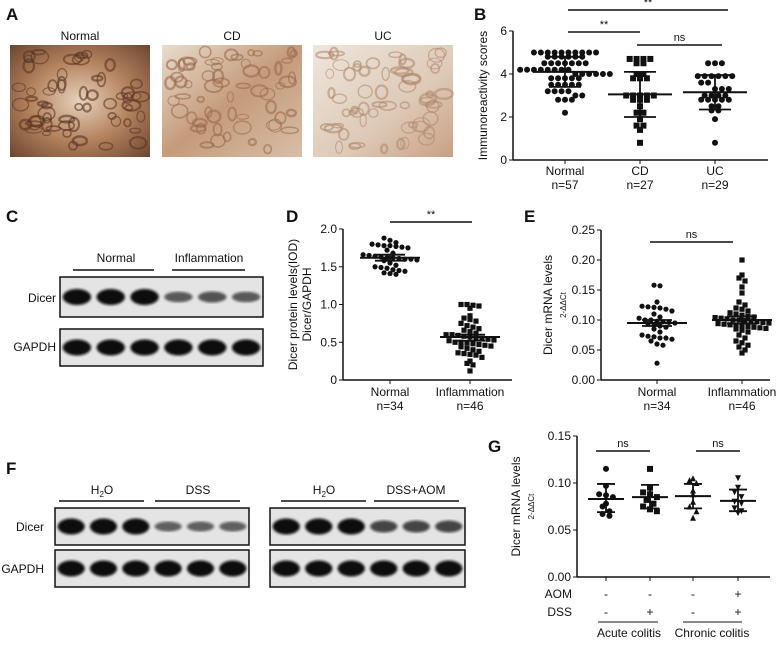 The image size is (781, 647). What do you see at coordinates (415, 490) in the screenshot?
I see `blot-group-dss-aom: DSS+AOM` at bounding box center [415, 490].